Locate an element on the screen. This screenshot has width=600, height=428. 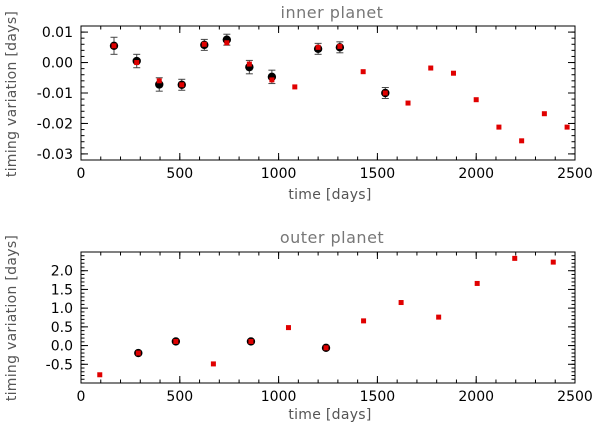
outer-planet-x-axis-title: time [days] is located at coordinates (329, 415).